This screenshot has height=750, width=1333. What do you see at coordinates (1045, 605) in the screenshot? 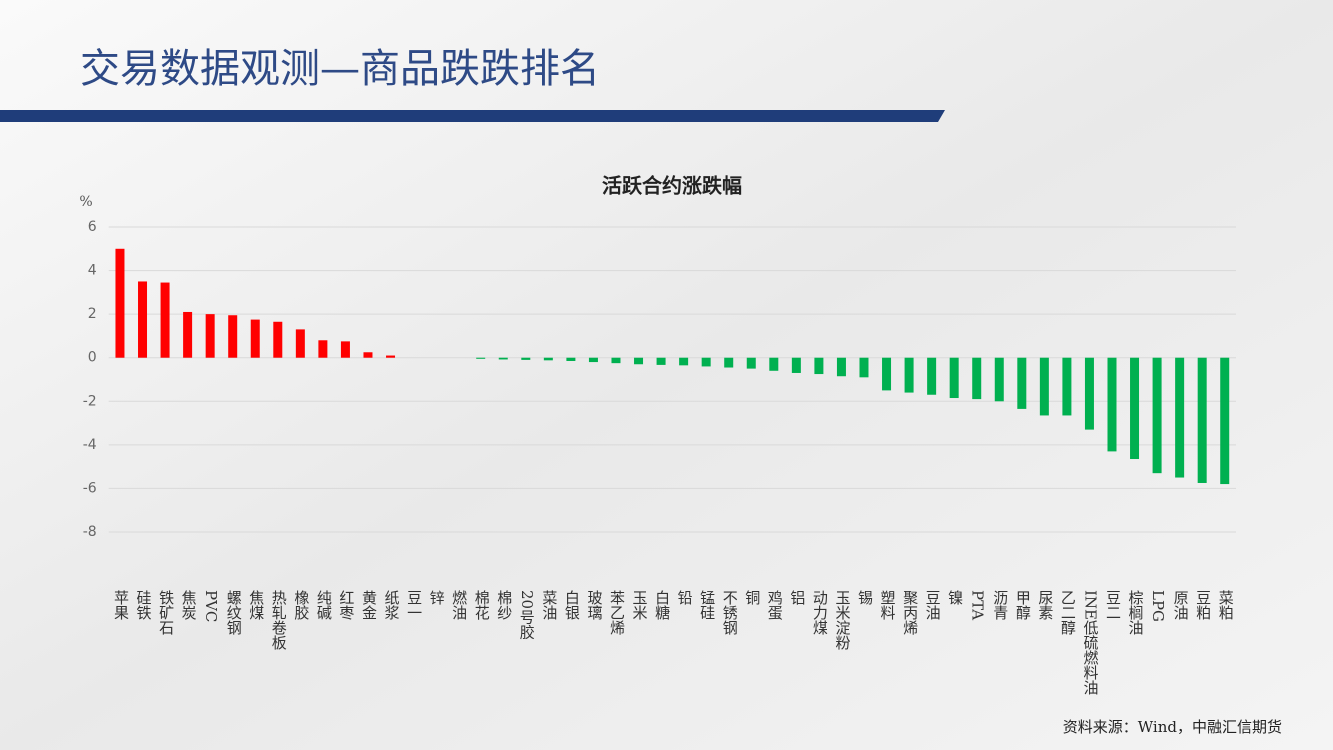
I see `x-tick-label: 尿素` at bounding box center [1045, 605].